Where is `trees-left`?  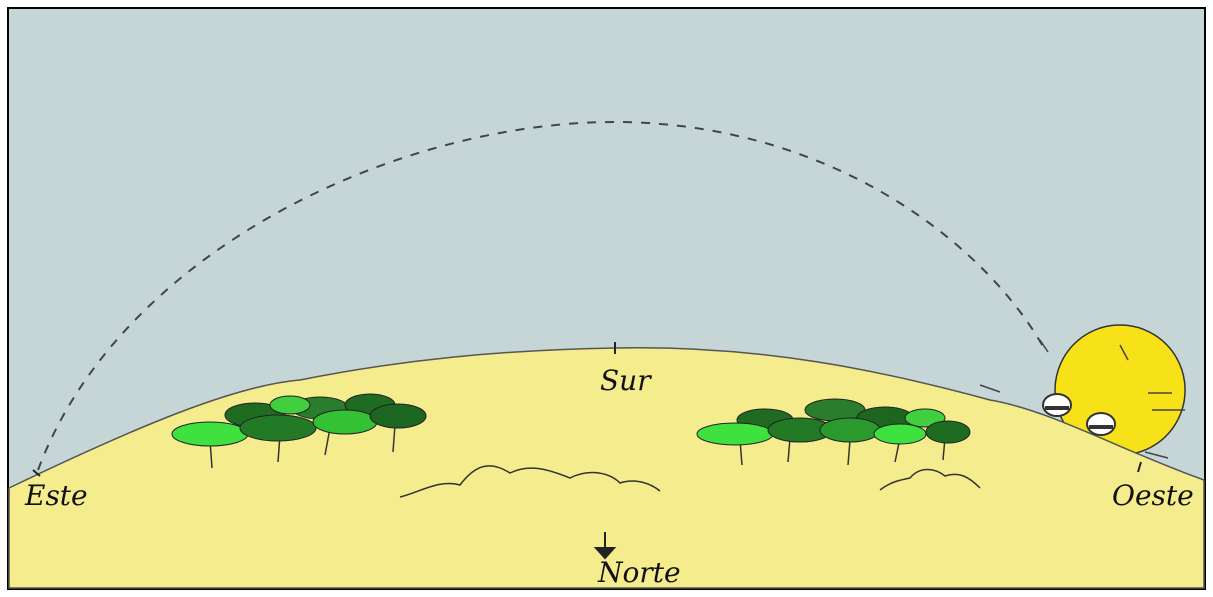
trees-left is located at coordinates (299, 431).